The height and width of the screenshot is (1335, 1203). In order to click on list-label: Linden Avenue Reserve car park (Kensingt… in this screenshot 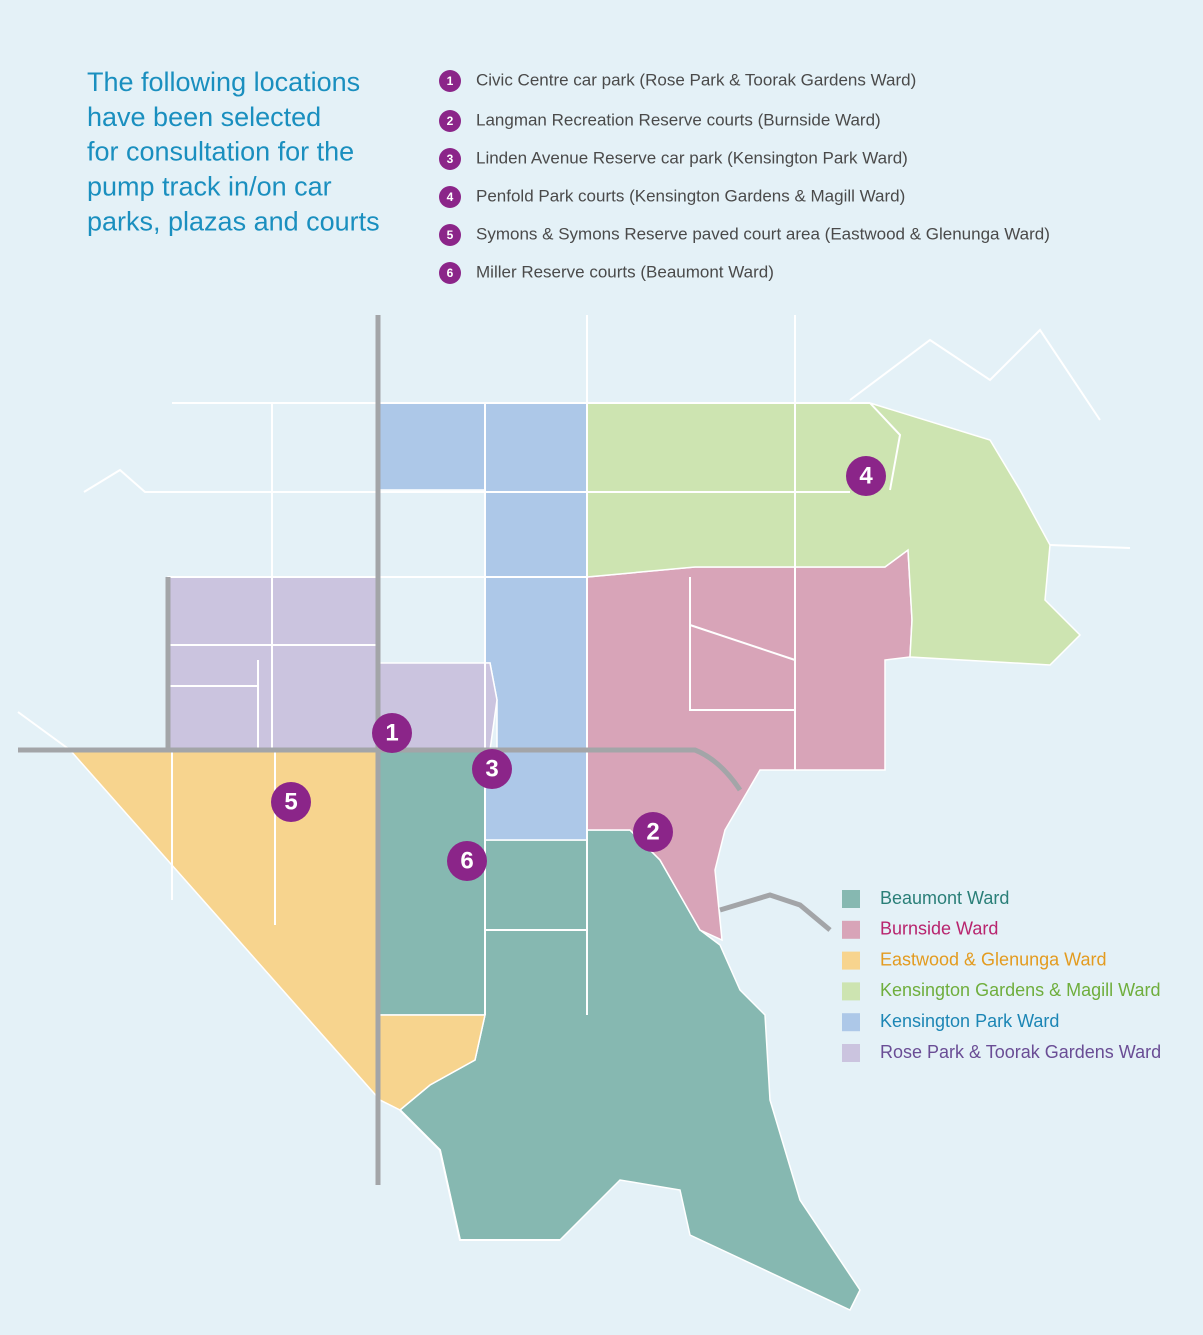, I will do `click(692, 157)`.